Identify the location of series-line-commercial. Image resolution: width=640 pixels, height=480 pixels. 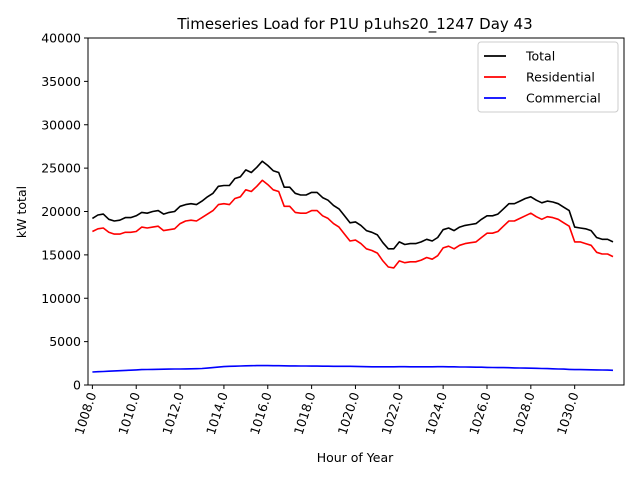
(353, 368).